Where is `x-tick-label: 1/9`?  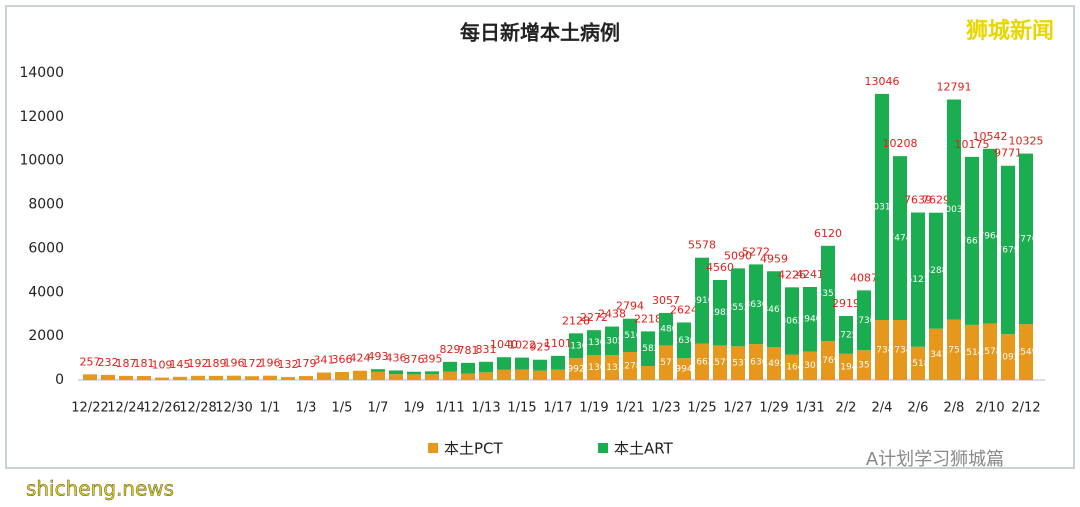
x-tick-label: 1/9 is located at coordinates (414, 408).